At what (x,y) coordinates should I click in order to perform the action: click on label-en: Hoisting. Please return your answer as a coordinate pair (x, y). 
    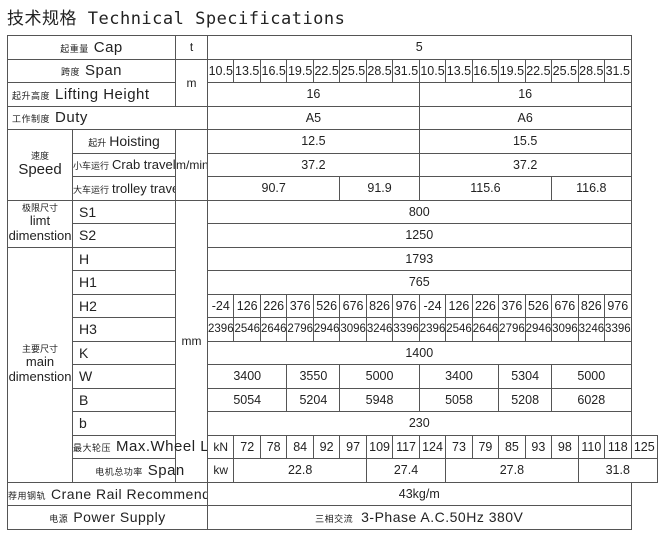
    Looking at the image, I should click on (134, 141).